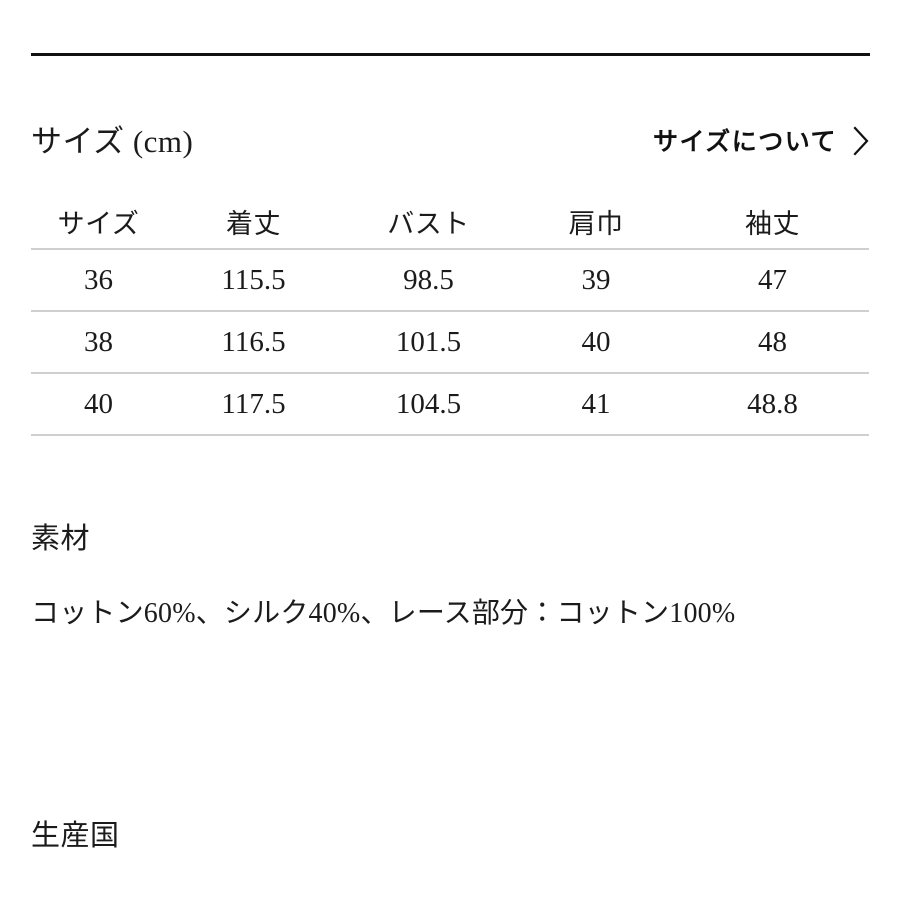  I want to click on column-header-shoulder: 肩巾, so click(596, 224).